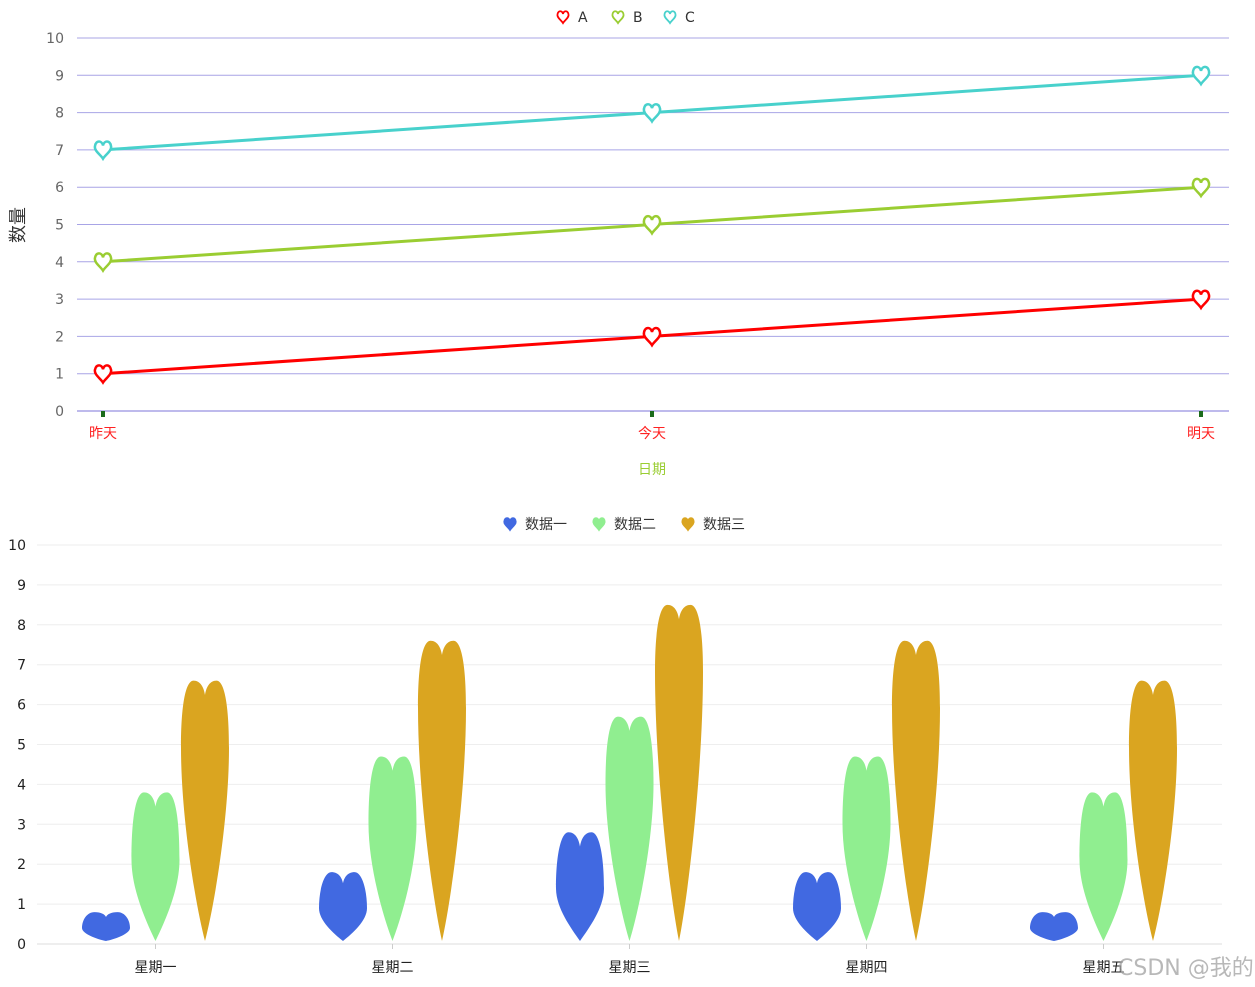  What do you see at coordinates (690, 18) in the screenshot?
I see `legend-label: C` at bounding box center [690, 18].